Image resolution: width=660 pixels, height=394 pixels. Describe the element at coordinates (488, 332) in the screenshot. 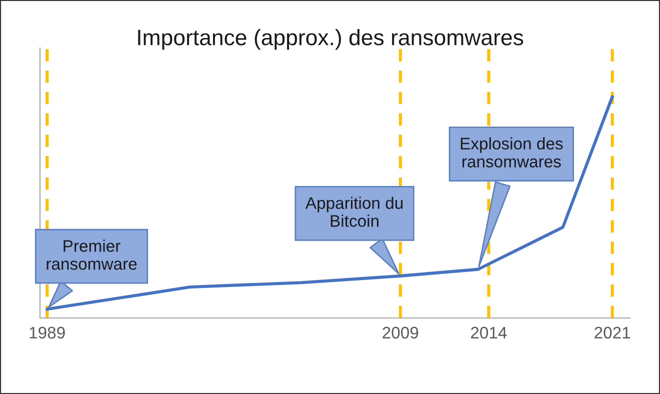

I see `x-tick-label: 2014` at that location.